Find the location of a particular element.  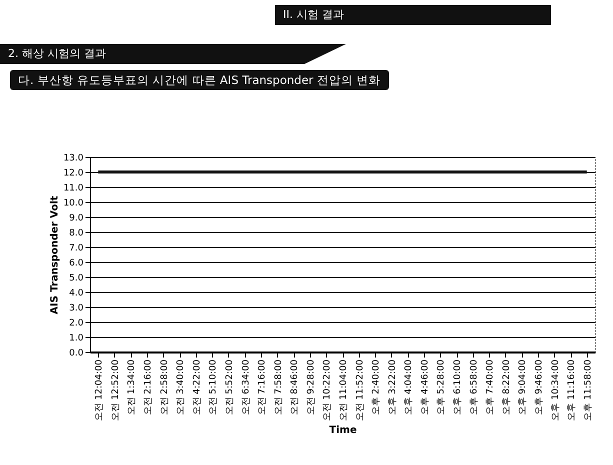

x-tick-label: 오전 7:16:00 is located at coordinates (263, 387).